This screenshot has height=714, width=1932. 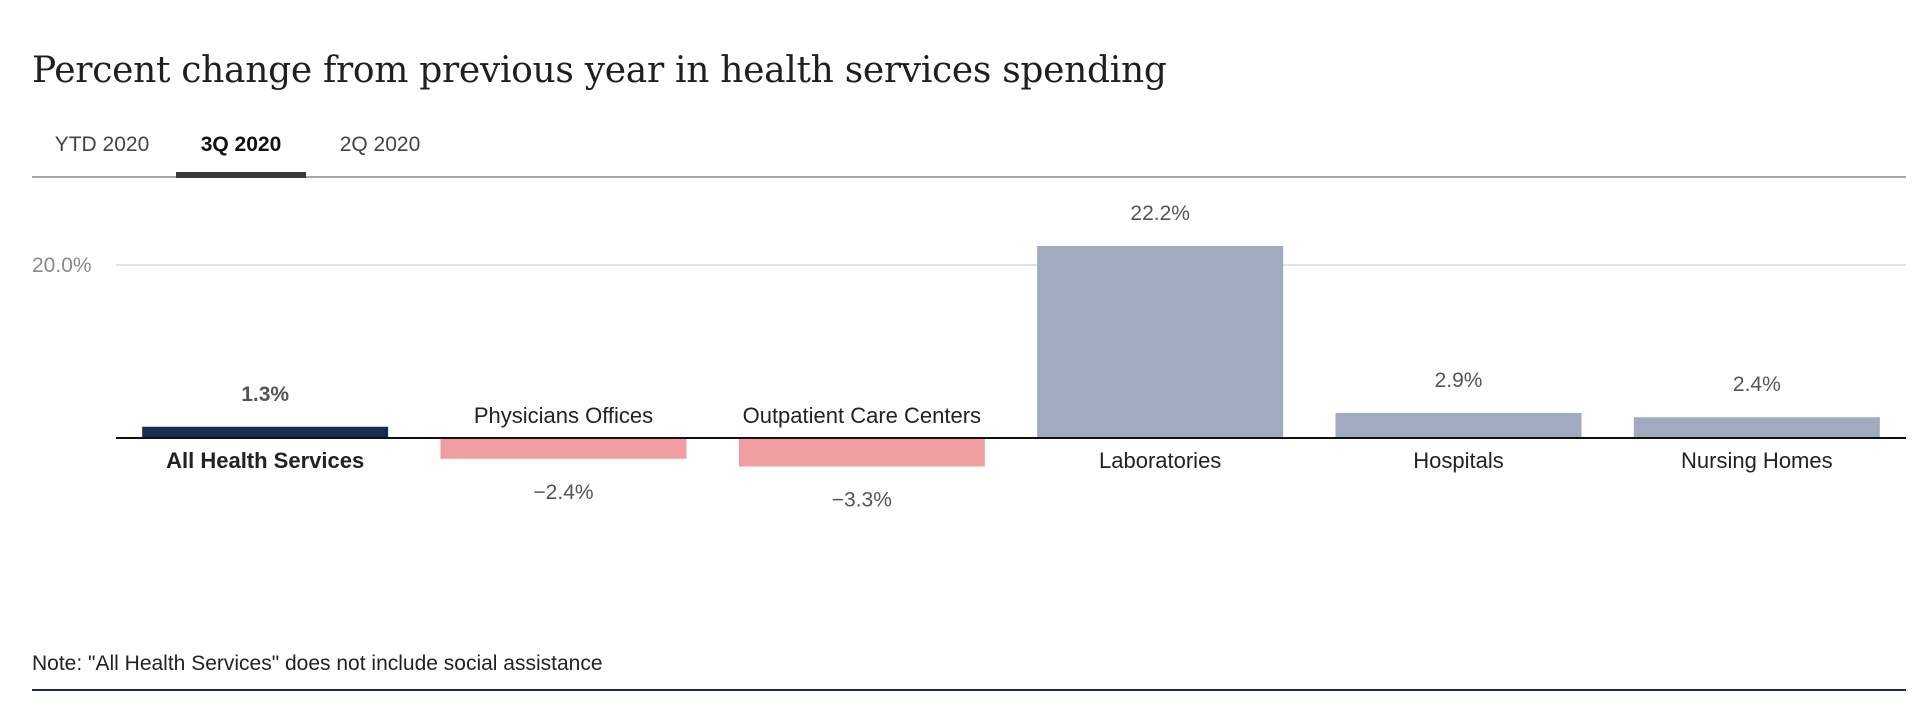 I want to click on category-label: Nursing Homes, so click(x=1757, y=460).